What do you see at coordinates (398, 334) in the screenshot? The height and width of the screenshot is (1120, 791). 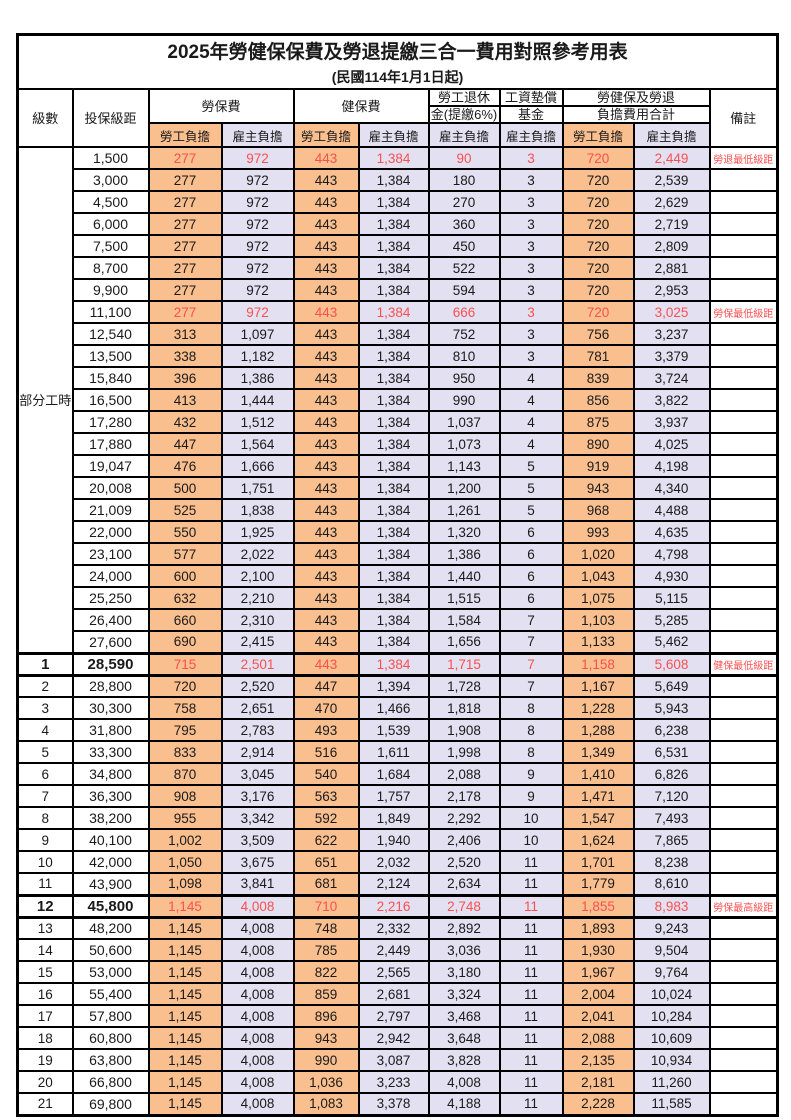 I see `table-row: 12,540 313 1,097 443 1,384 752 3 756 3,237` at bounding box center [398, 334].